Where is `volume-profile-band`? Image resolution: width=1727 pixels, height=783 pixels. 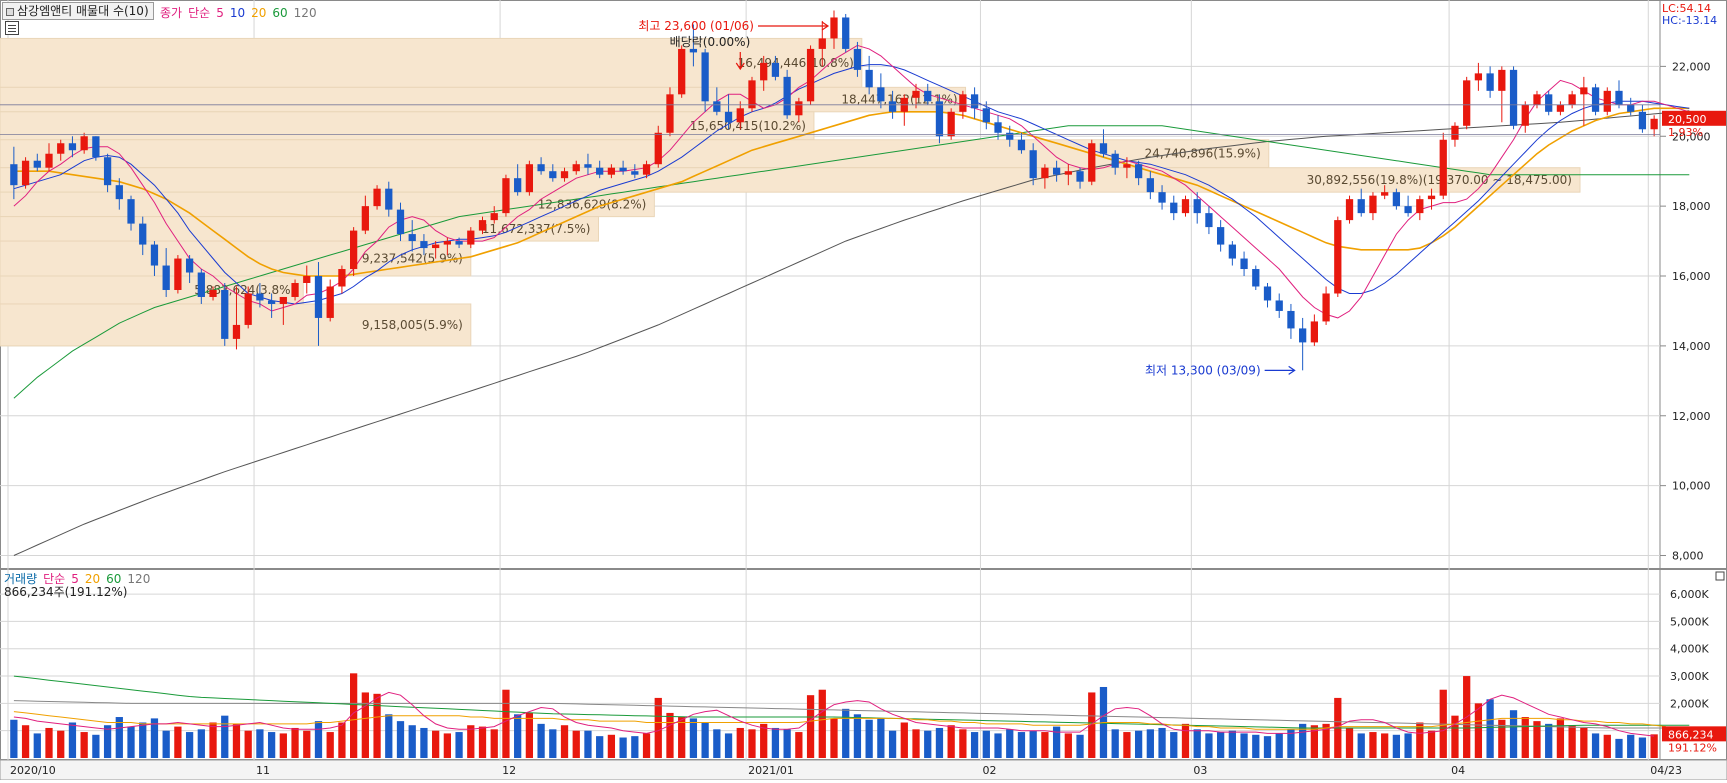 volume-profile-band is located at coordinates (790, 180).